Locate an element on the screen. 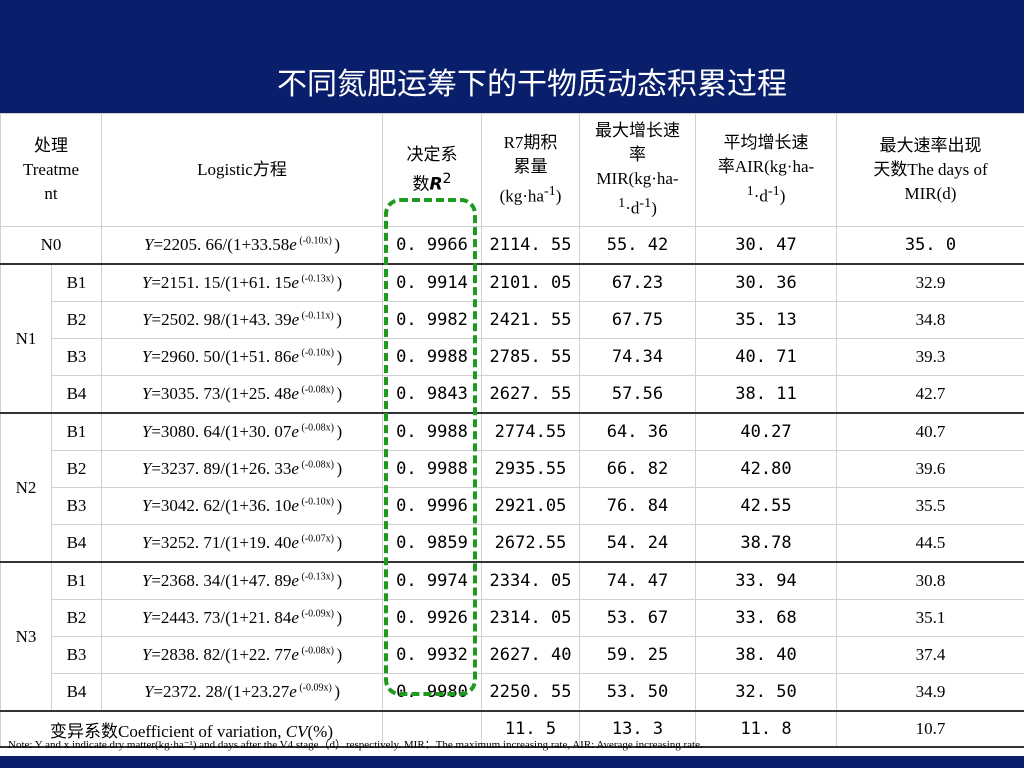 The height and width of the screenshot is (768, 1024). cv-label: 变异系数Coefficient of variation, CV(%) is located at coordinates (191, 729).